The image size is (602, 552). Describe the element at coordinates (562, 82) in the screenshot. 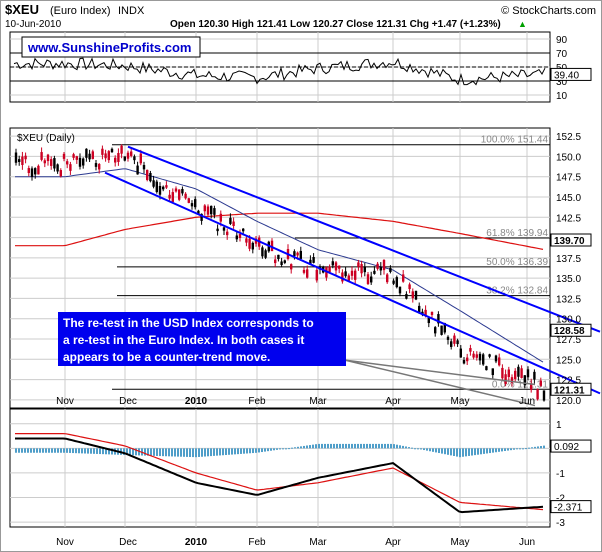

I see `rsi-tick-label: 30` at that location.